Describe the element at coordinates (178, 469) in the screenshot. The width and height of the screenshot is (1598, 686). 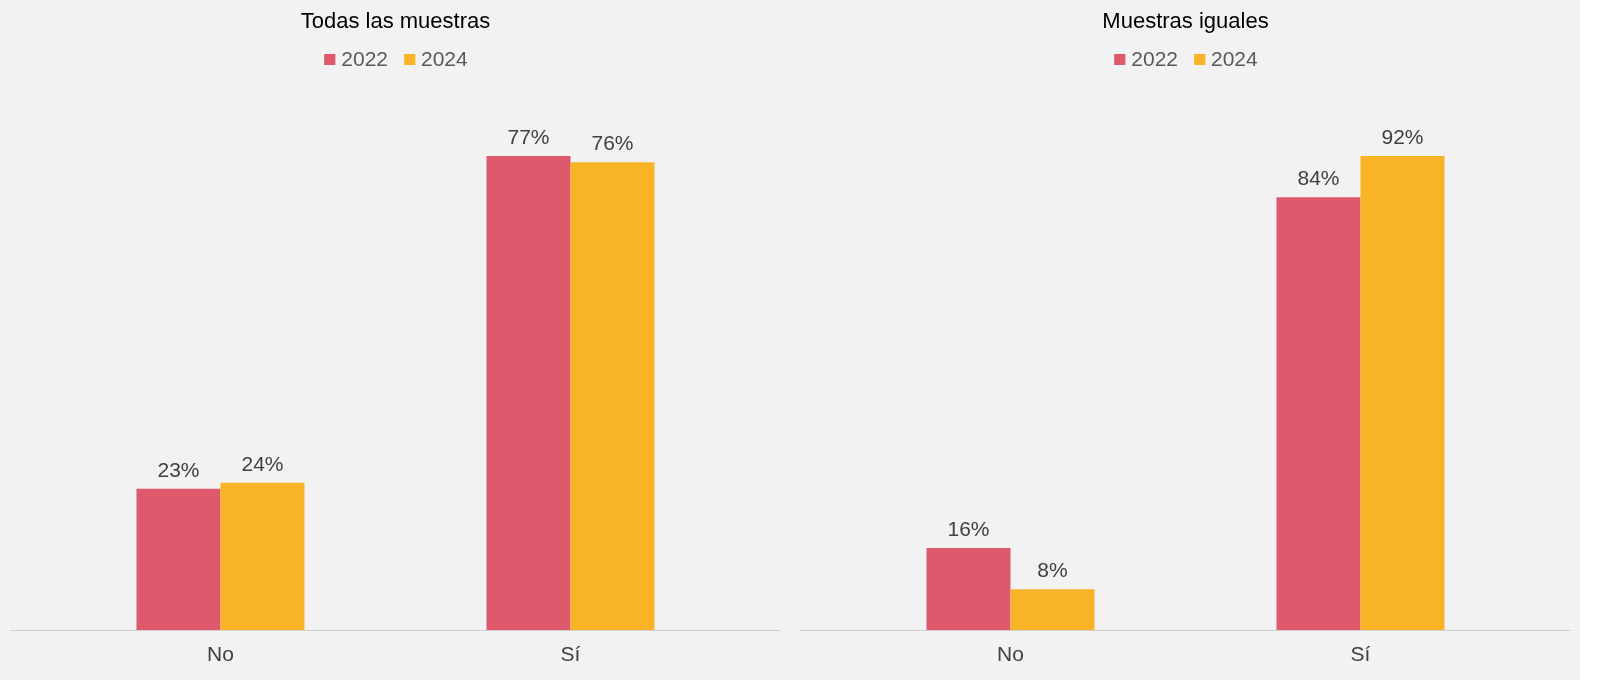
I see `data-label: 23%` at that location.